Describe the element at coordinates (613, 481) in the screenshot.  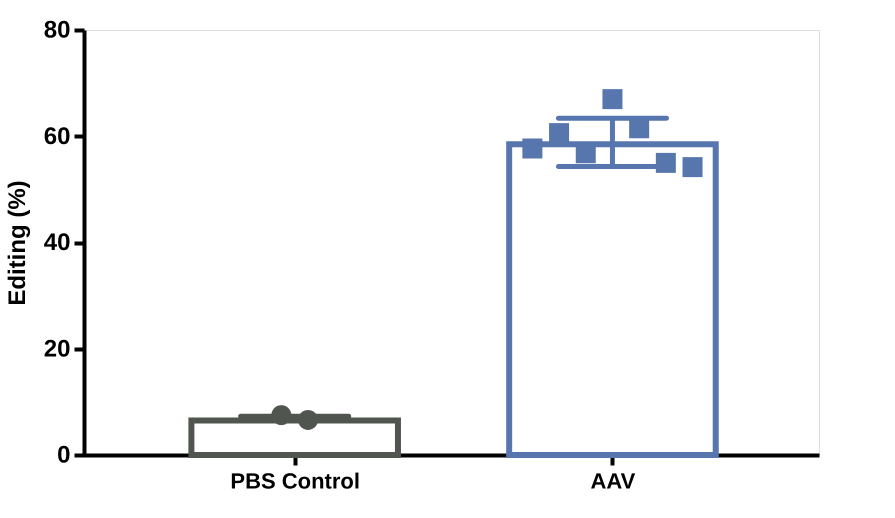
I see `x-tick-label: AAV` at that location.